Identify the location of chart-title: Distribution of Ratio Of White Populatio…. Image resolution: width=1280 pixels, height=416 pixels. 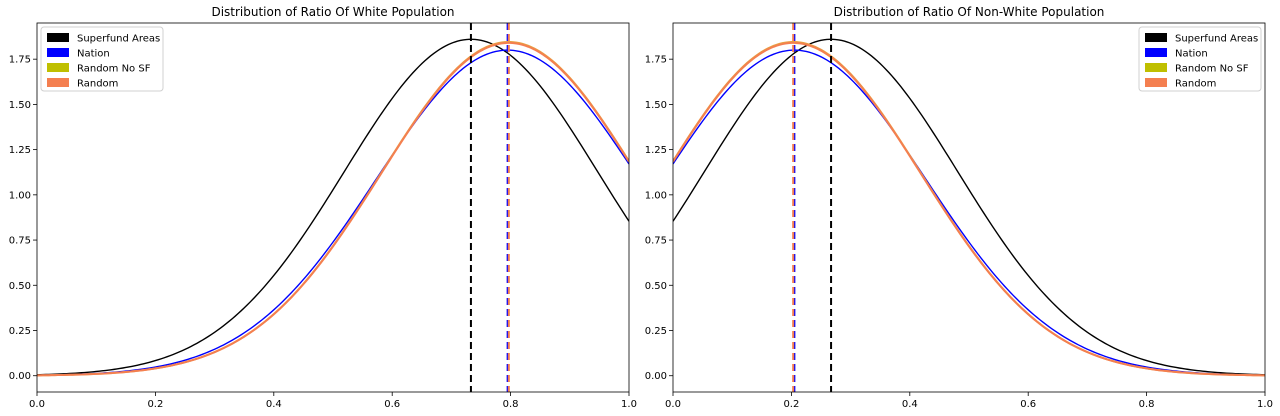
(332, 12).